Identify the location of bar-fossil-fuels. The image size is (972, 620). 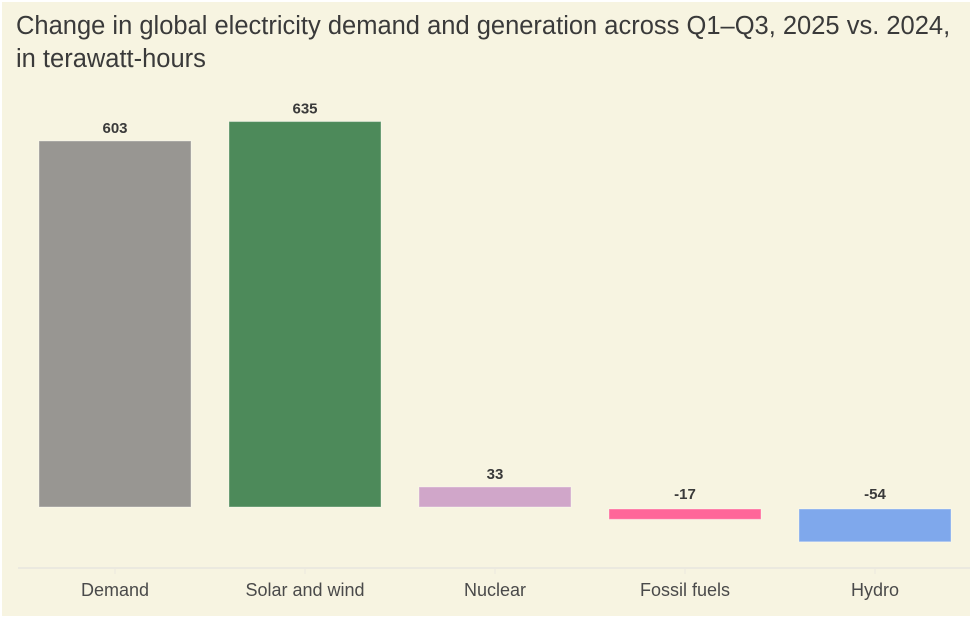
(685, 514).